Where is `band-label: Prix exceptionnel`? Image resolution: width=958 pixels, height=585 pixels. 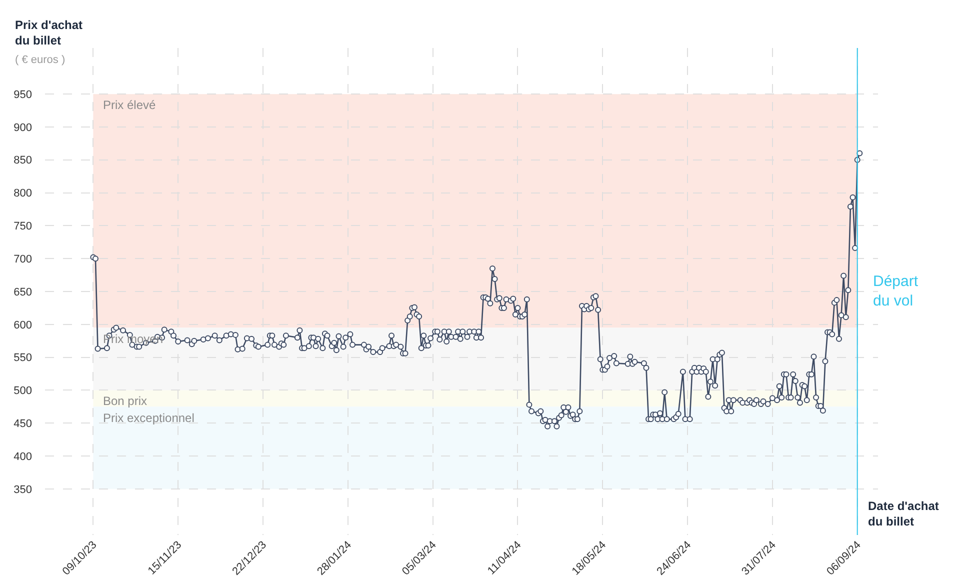 band-label: Prix exceptionnel is located at coordinates (148, 418).